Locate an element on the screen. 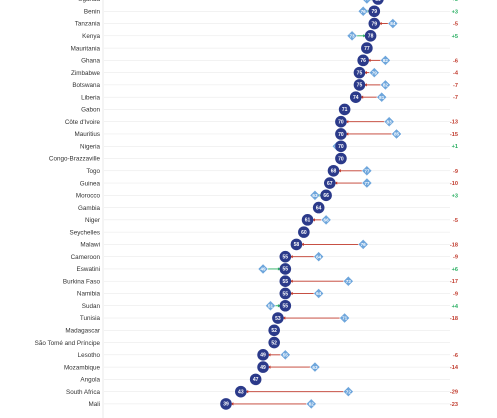 This screenshot has height=418, width=497. chart-row: Burkina Faso 72 55 -17 is located at coordinates (260, 281).